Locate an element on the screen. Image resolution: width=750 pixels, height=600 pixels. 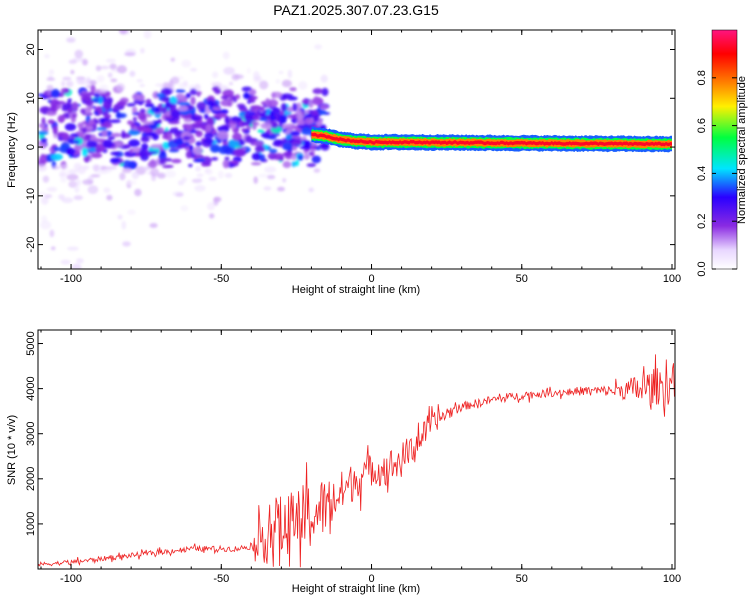
colorbar-tick-label: 0.8 is located at coordinates (702, 77).